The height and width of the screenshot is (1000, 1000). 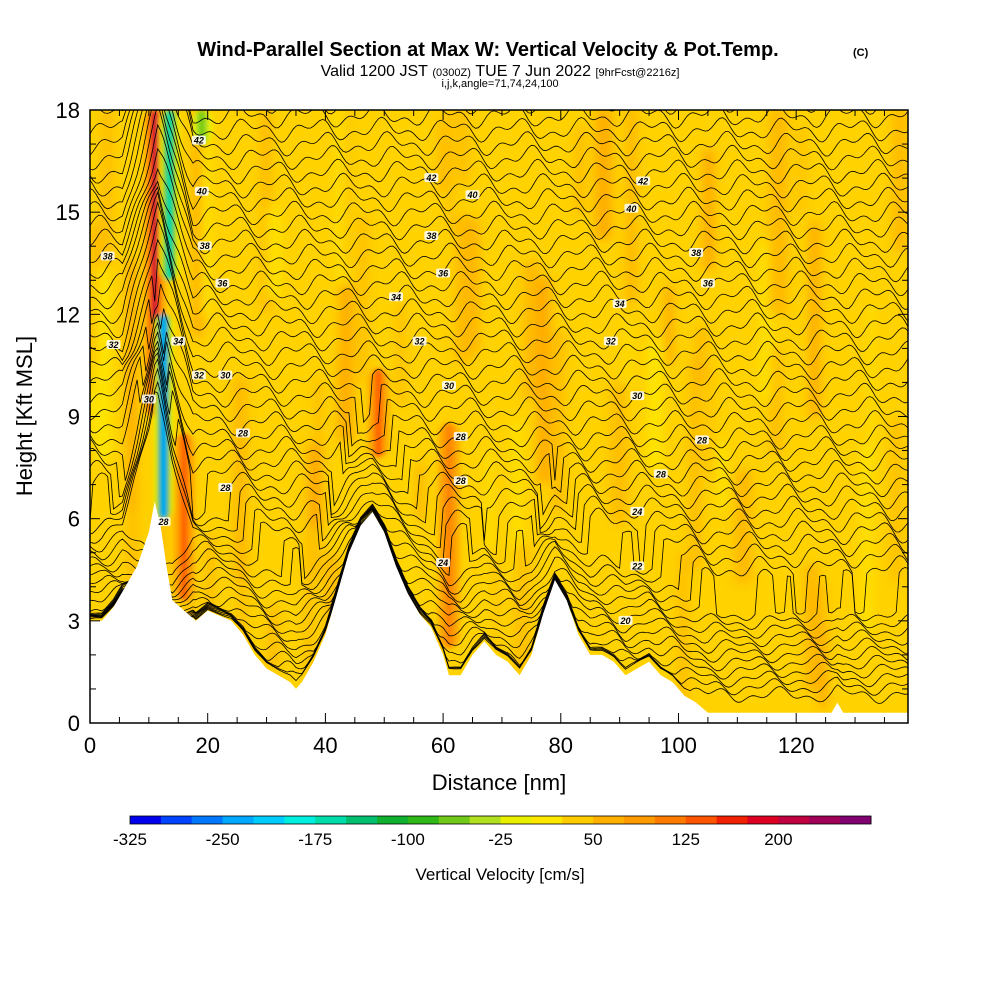 What do you see at coordinates (636, 512) in the screenshot?
I see `contour-label: 24` at bounding box center [636, 512].